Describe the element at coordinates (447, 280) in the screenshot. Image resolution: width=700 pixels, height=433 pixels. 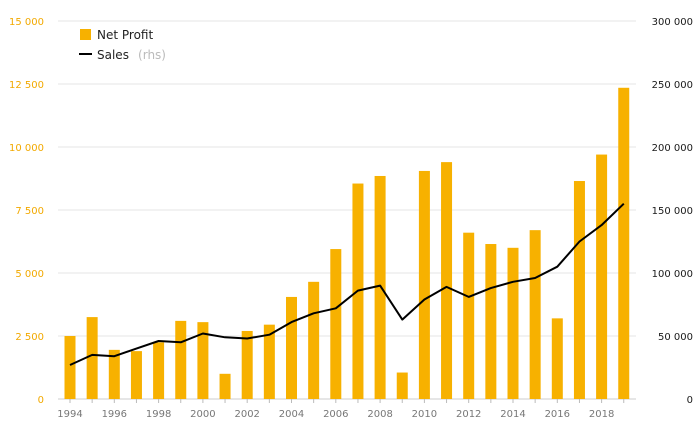
I see `bar-net-profit-2011` at that location.